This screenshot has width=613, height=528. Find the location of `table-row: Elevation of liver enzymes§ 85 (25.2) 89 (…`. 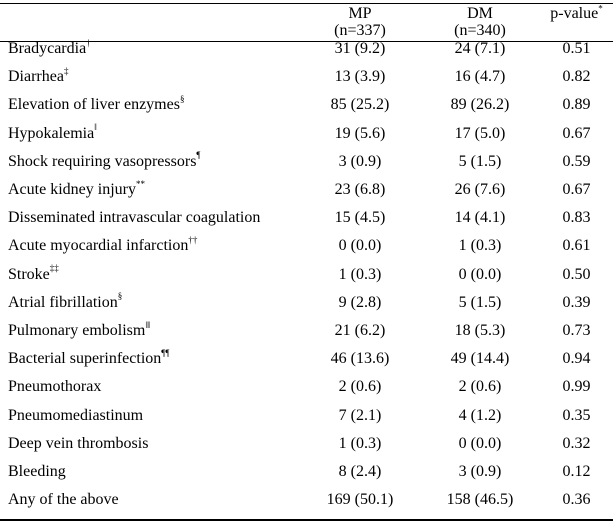

table-row: Elevation of liver enzymes§ 85 (25.2) 89 (… is located at coordinates (306, 105).